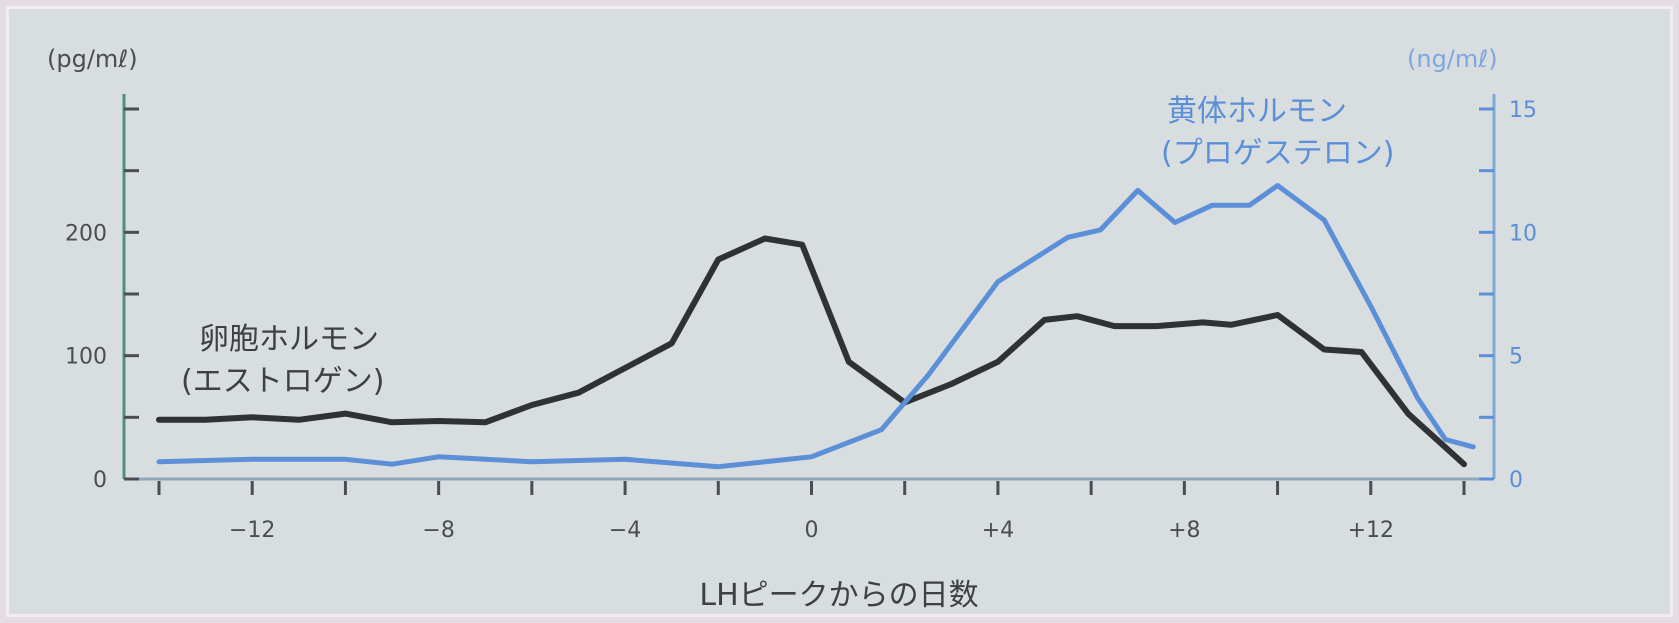 Image resolution: width=1679 pixels, height=623 pixels. Describe the element at coordinates (1516, 357) in the screenshot. I see `right-tick-label: 5` at that location.